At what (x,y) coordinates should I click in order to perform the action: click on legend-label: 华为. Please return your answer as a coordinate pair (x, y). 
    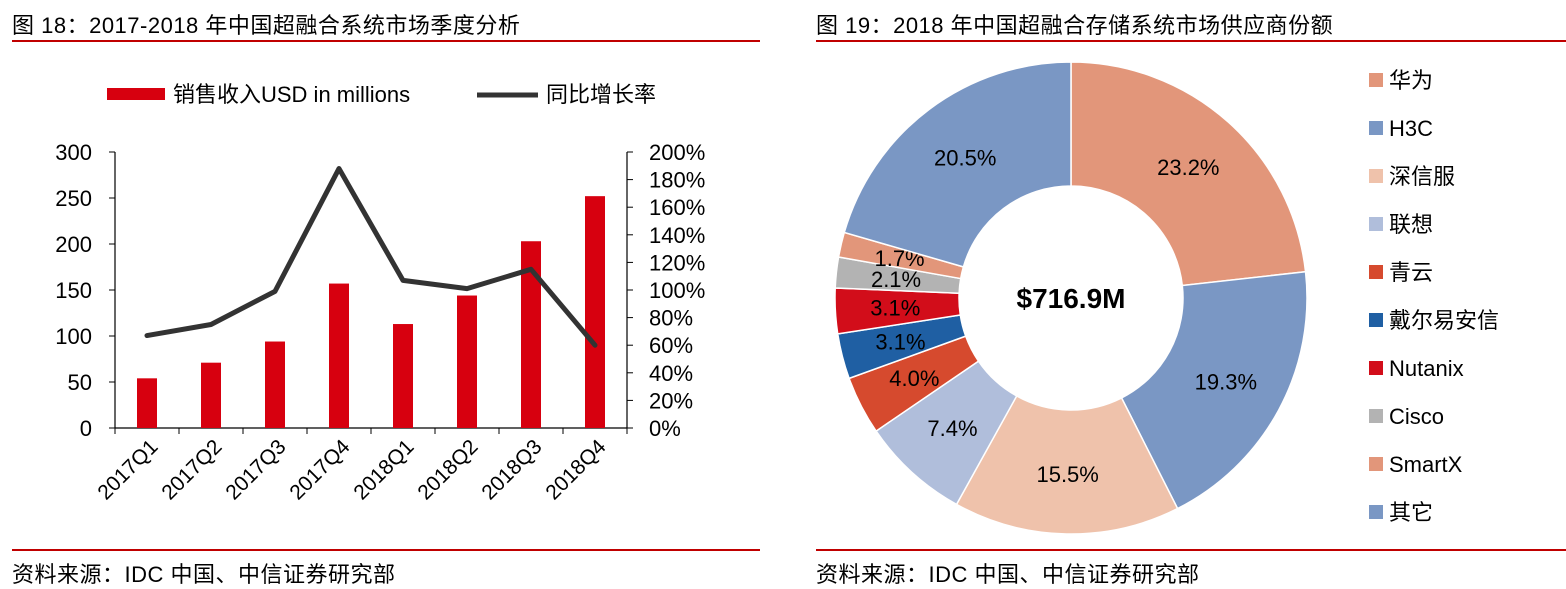
    Looking at the image, I should click on (1411, 80).